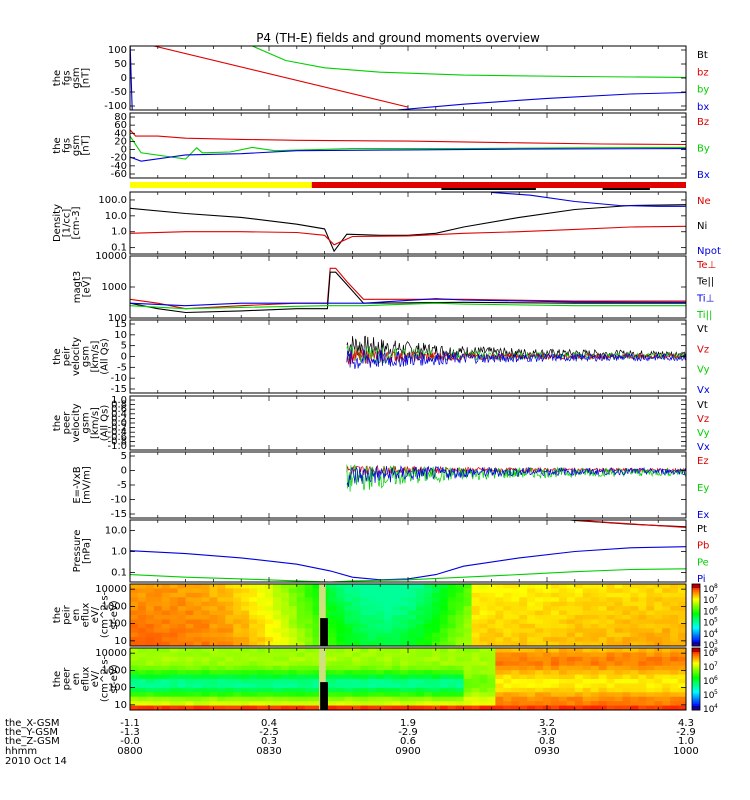 The image size is (750, 800). I want to click on colorbar-exponent: 4, so click(716, 631).